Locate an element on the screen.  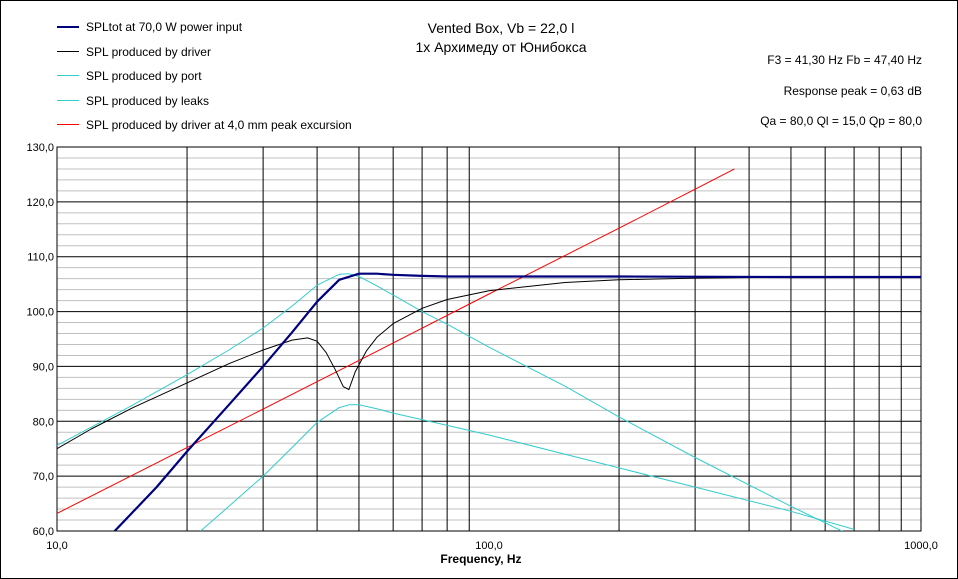
legend-label: SPL produced by driver is located at coordinates (148, 51).